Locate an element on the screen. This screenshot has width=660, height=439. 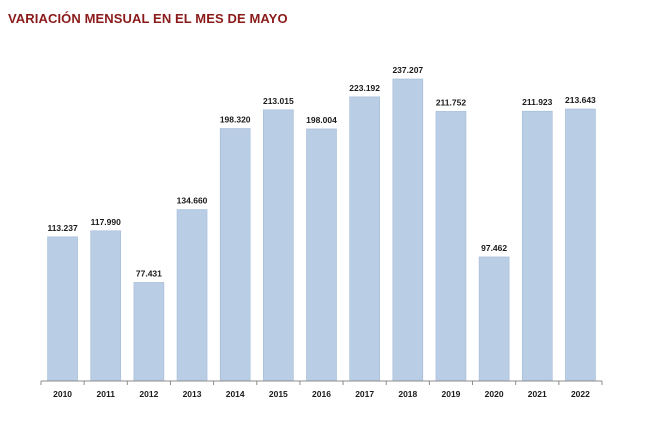
x-tick-label-2010: 2010 is located at coordinates (62, 394).